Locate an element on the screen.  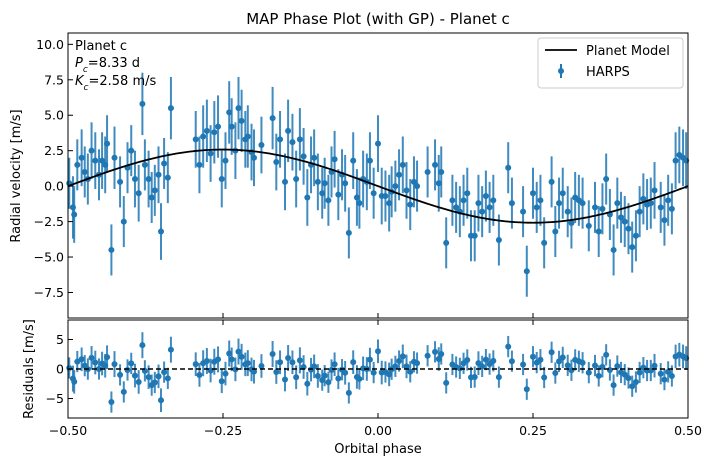
rv-y-tick-label: −7.5 is located at coordinates (49, 292).